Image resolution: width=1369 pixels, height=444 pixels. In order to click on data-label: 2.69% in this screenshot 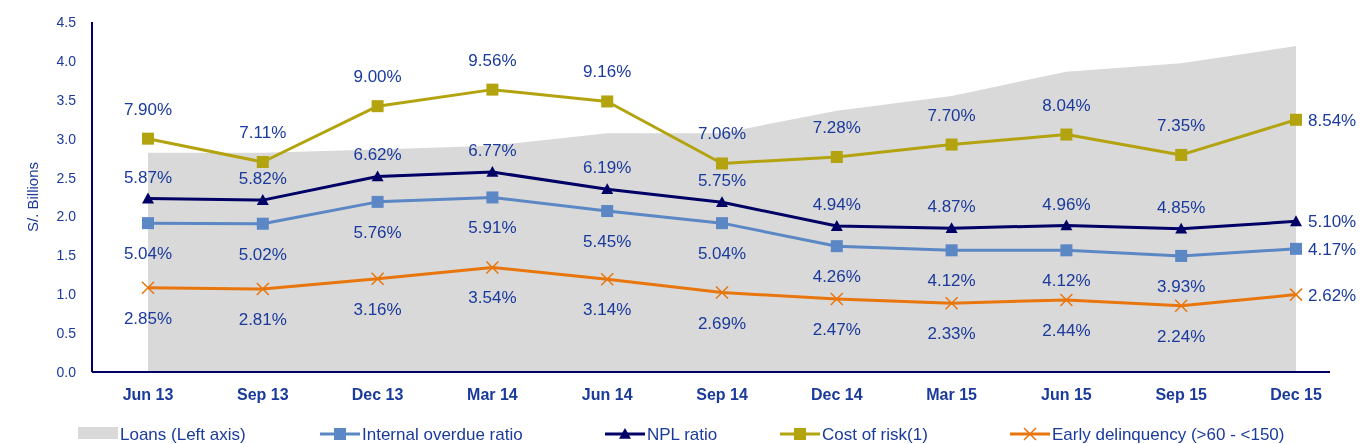, I will do `click(722, 323)`.